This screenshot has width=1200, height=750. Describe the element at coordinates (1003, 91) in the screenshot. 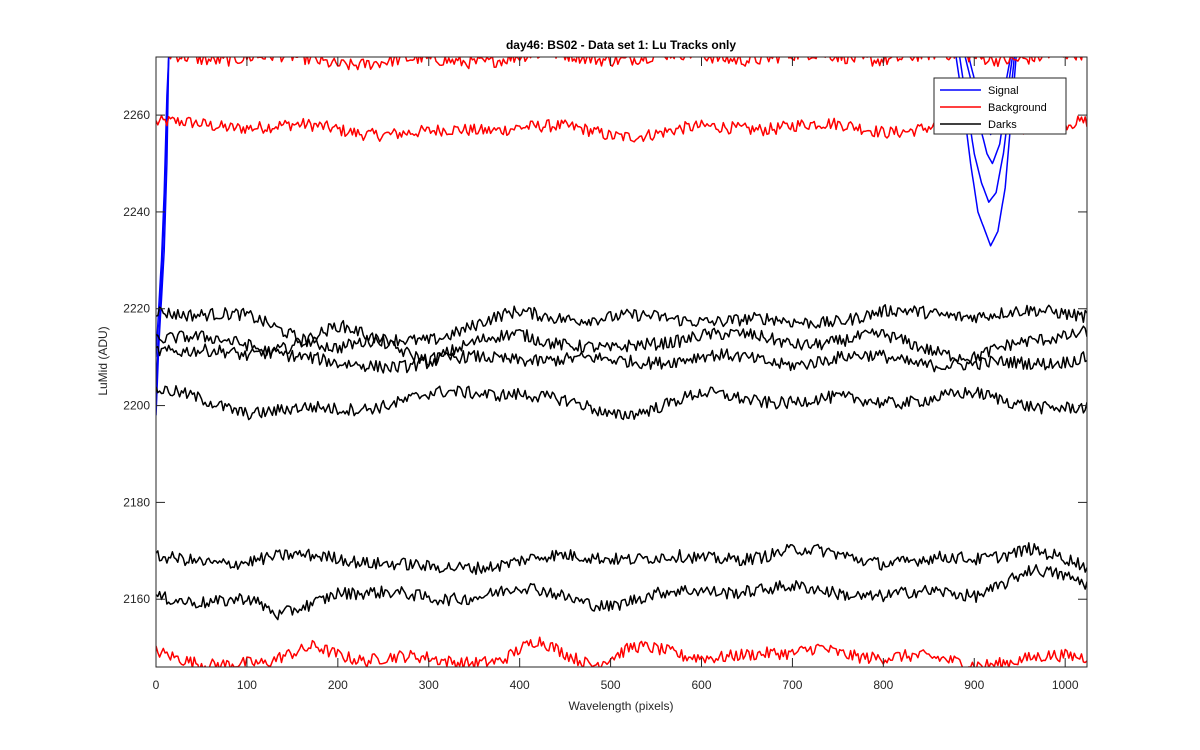

I see `legend-label: Signal` at that location.